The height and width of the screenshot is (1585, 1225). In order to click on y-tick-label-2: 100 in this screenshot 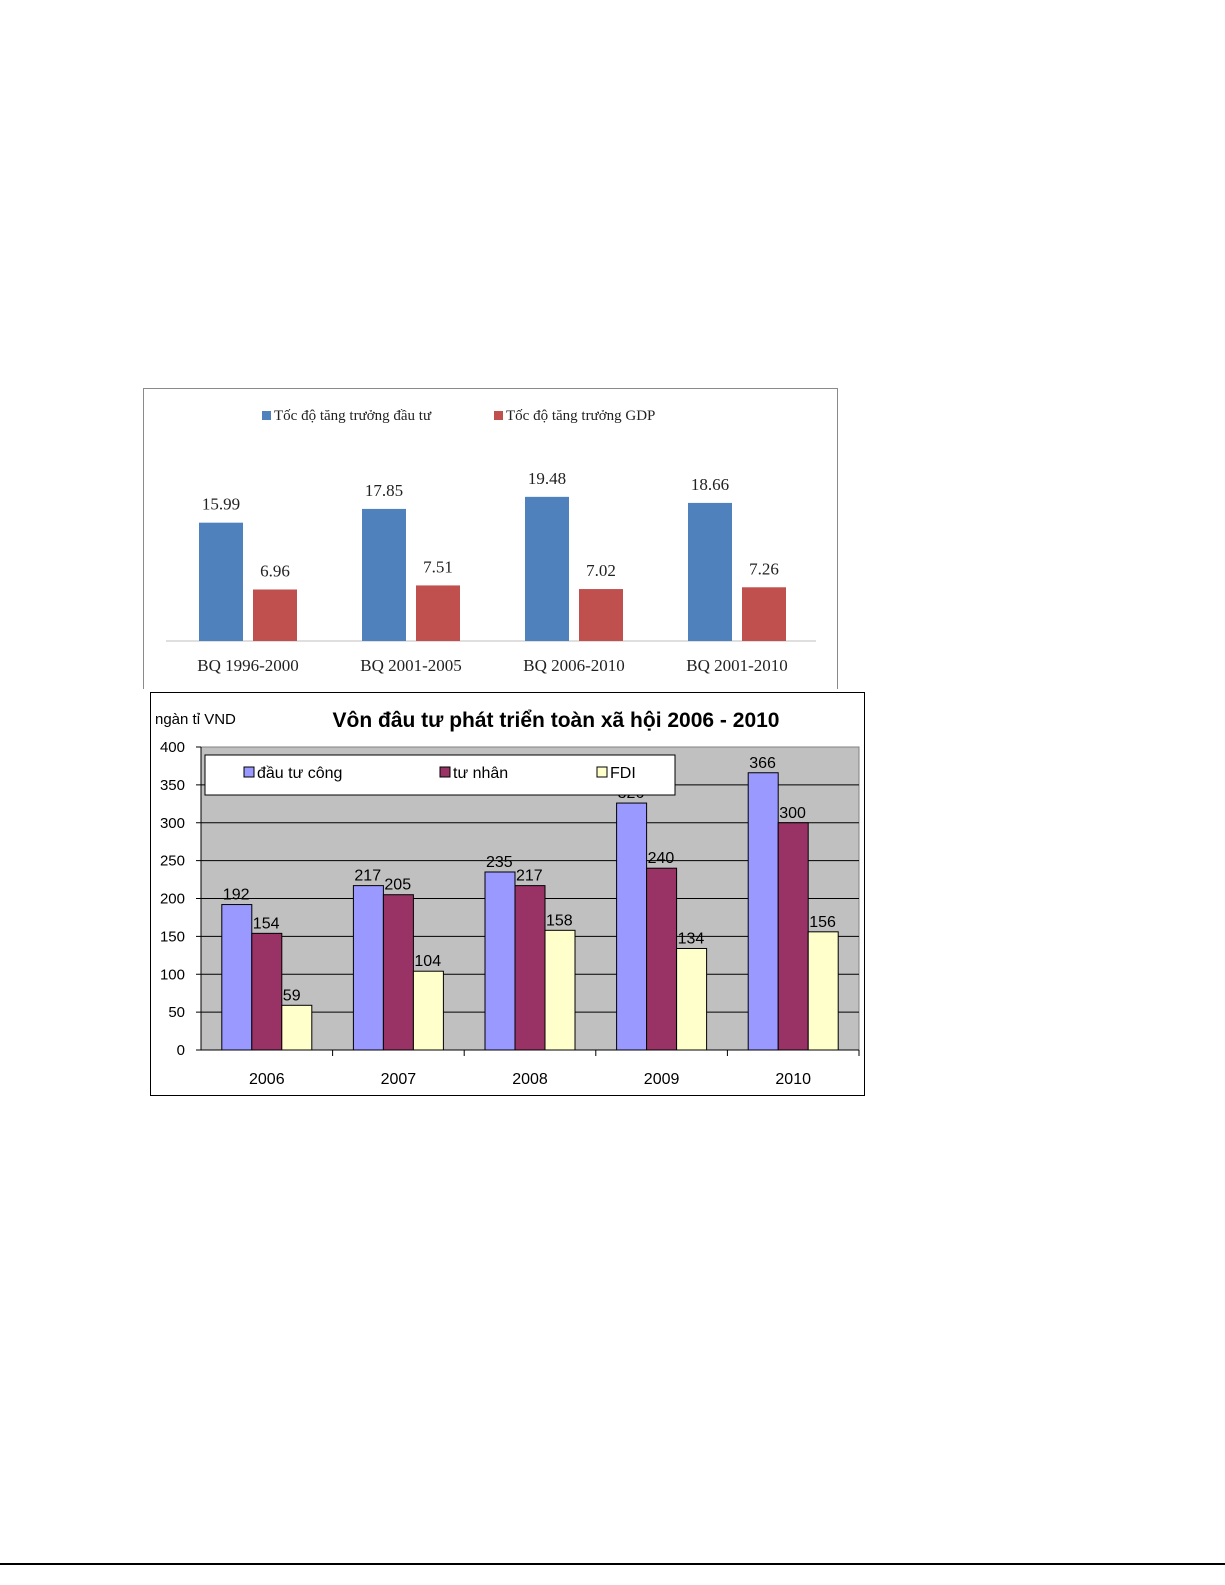, I will do `click(172, 974)`.